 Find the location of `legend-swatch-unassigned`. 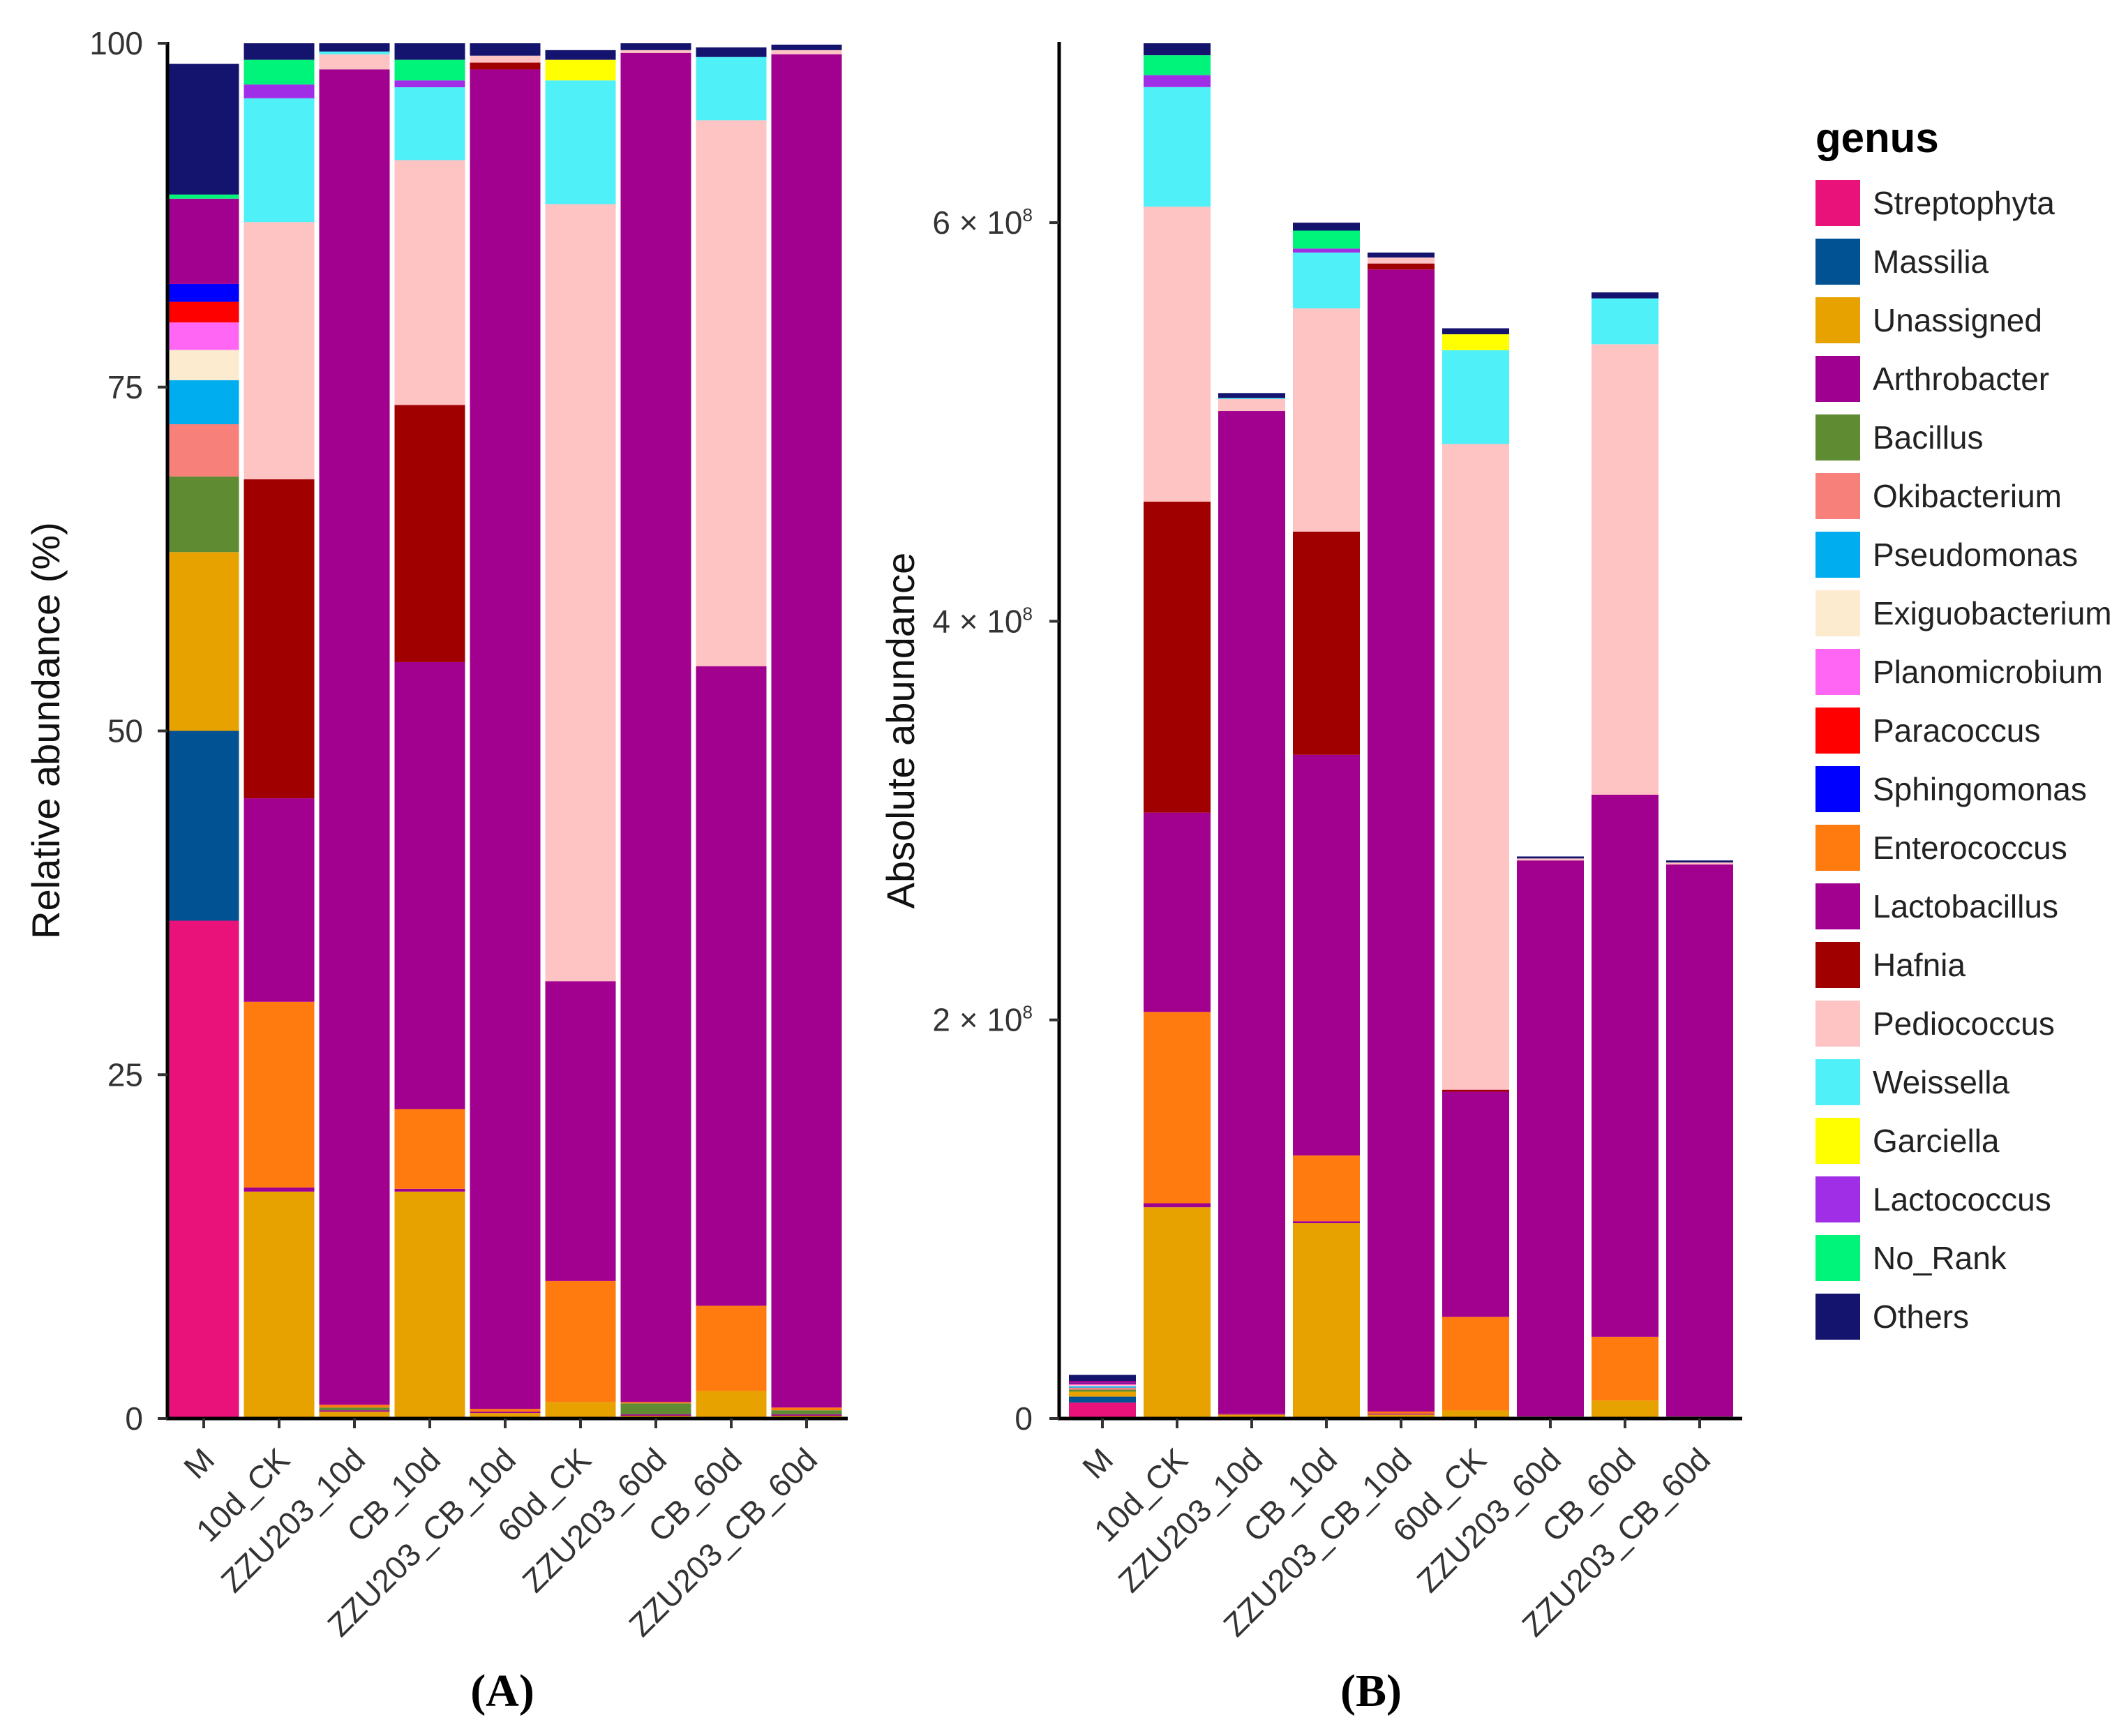

legend-swatch-unassigned is located at coordinates (1837, 320).